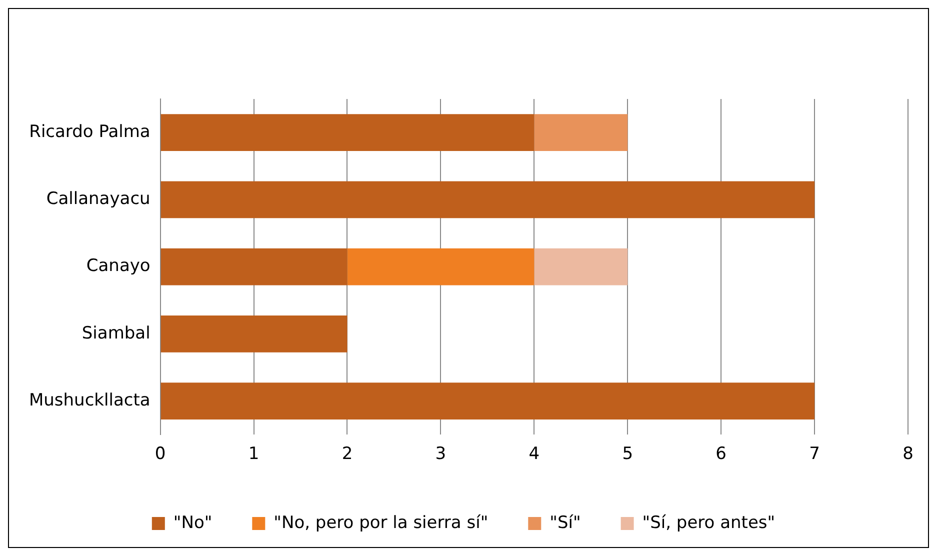 The height and width of the screenshot is (556, 937). Describe the element at coordinates (908, 454) in the screenshot. I see `x-tick-label: 8` at that location.